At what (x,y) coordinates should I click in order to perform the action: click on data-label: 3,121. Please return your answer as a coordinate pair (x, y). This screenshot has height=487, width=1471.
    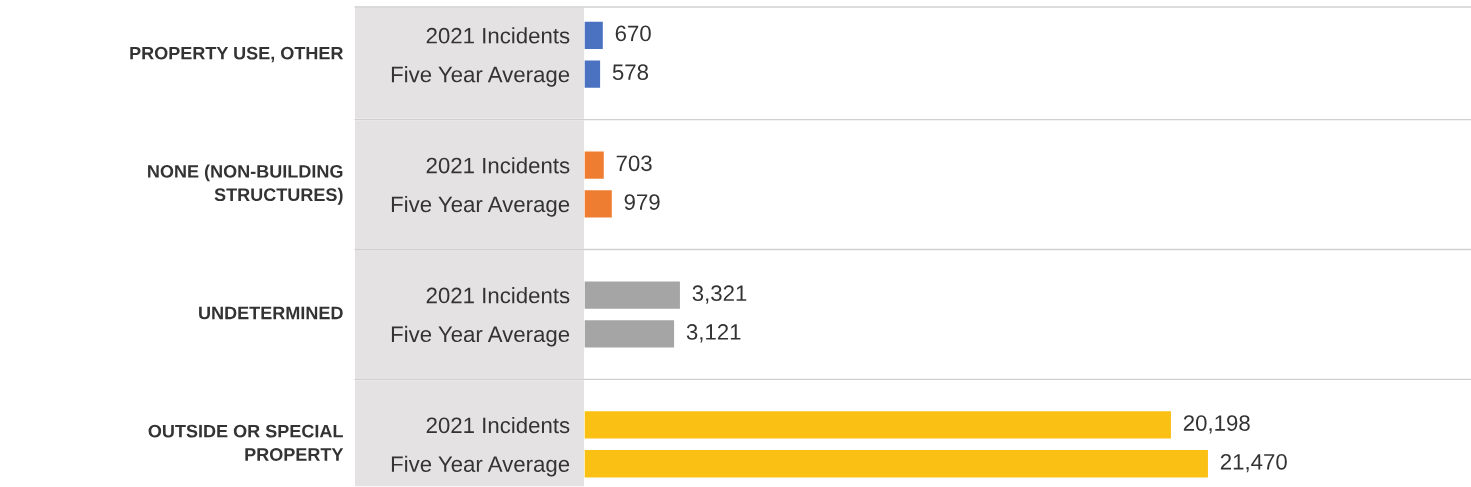
    Looking at the image, I should click on (713, 333).